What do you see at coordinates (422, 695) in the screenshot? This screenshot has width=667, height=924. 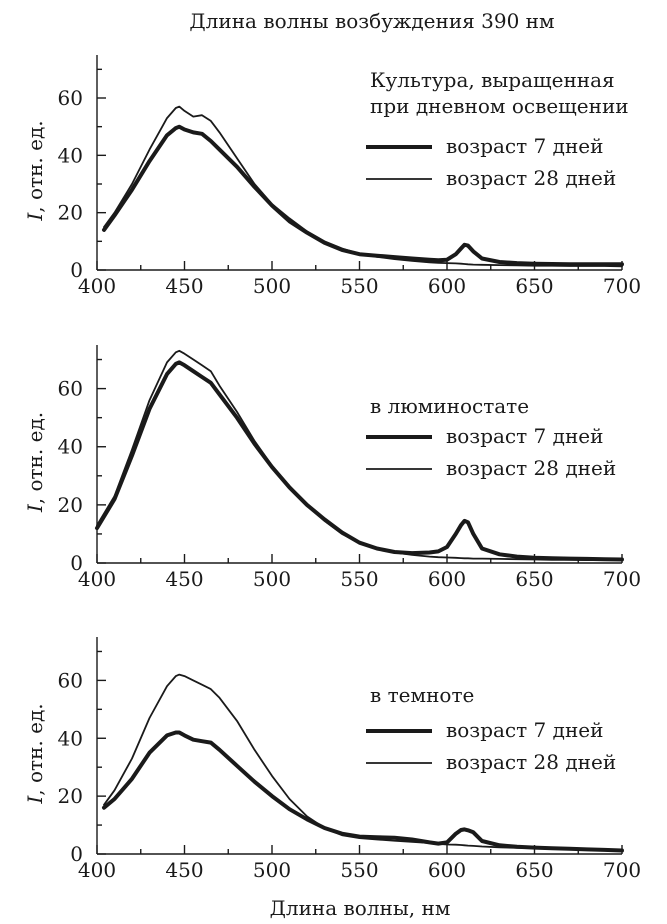 I see `panel-title-line: в темноте` at bounding box center [422, 695].